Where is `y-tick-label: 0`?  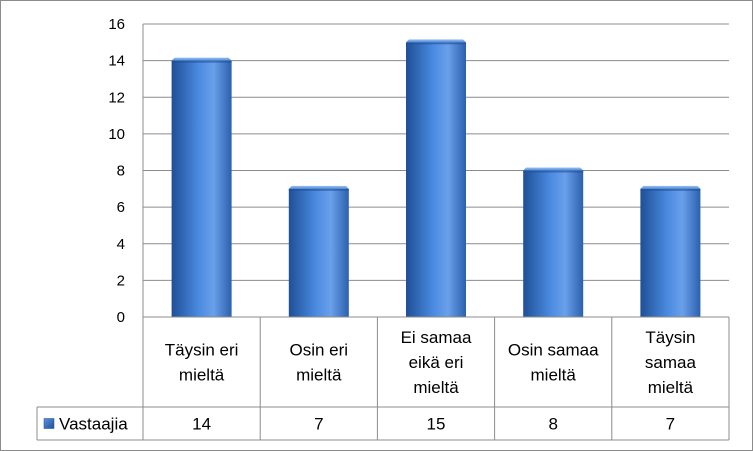 y-tick-label: 0 is located at coordinates (121, 317).